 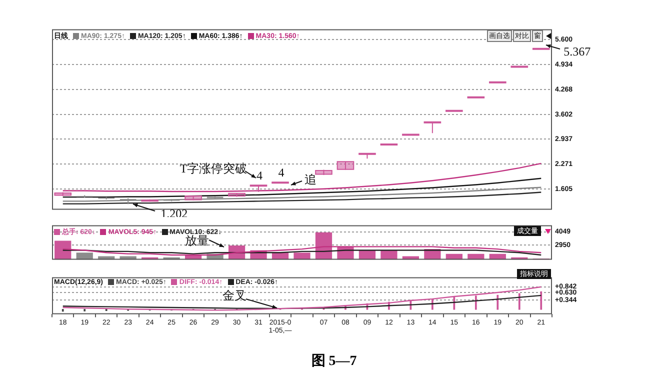 I want to click on annotation: 追, so click(x=310, y=179).